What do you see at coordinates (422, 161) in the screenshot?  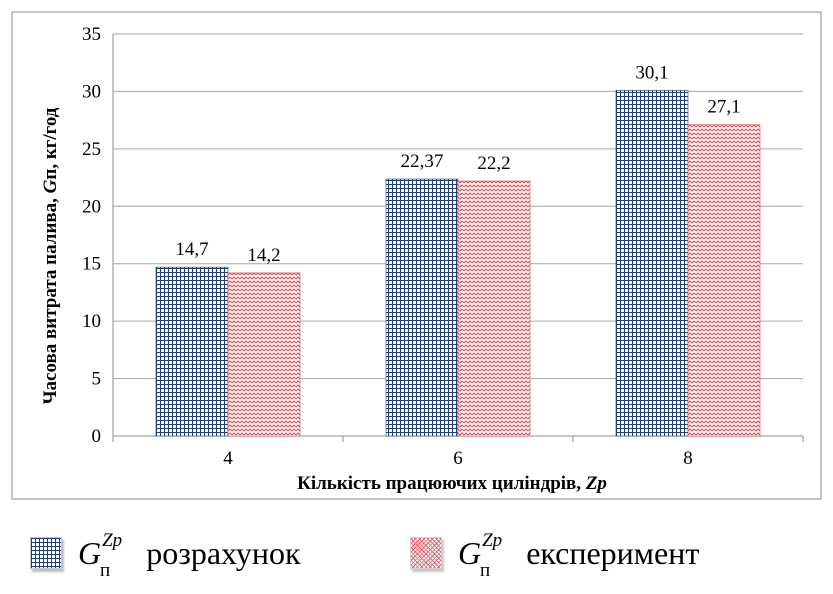 I see `data-label: 22,37` at bounding box center [422, 161].